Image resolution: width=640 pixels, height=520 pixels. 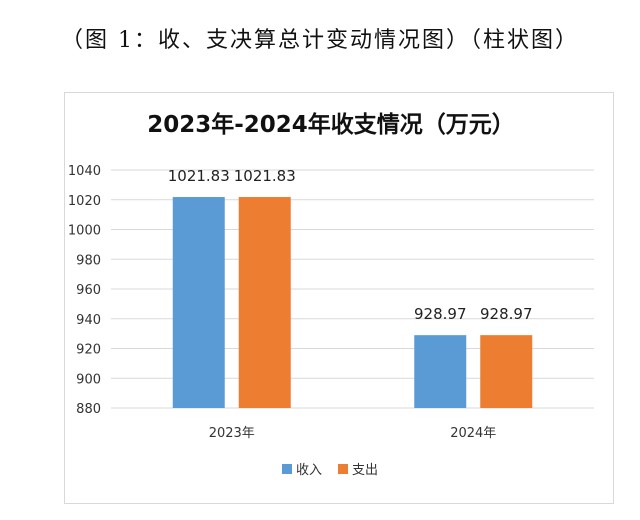 I want to click on y-tick-label: 920, so click(x=88, y=350).